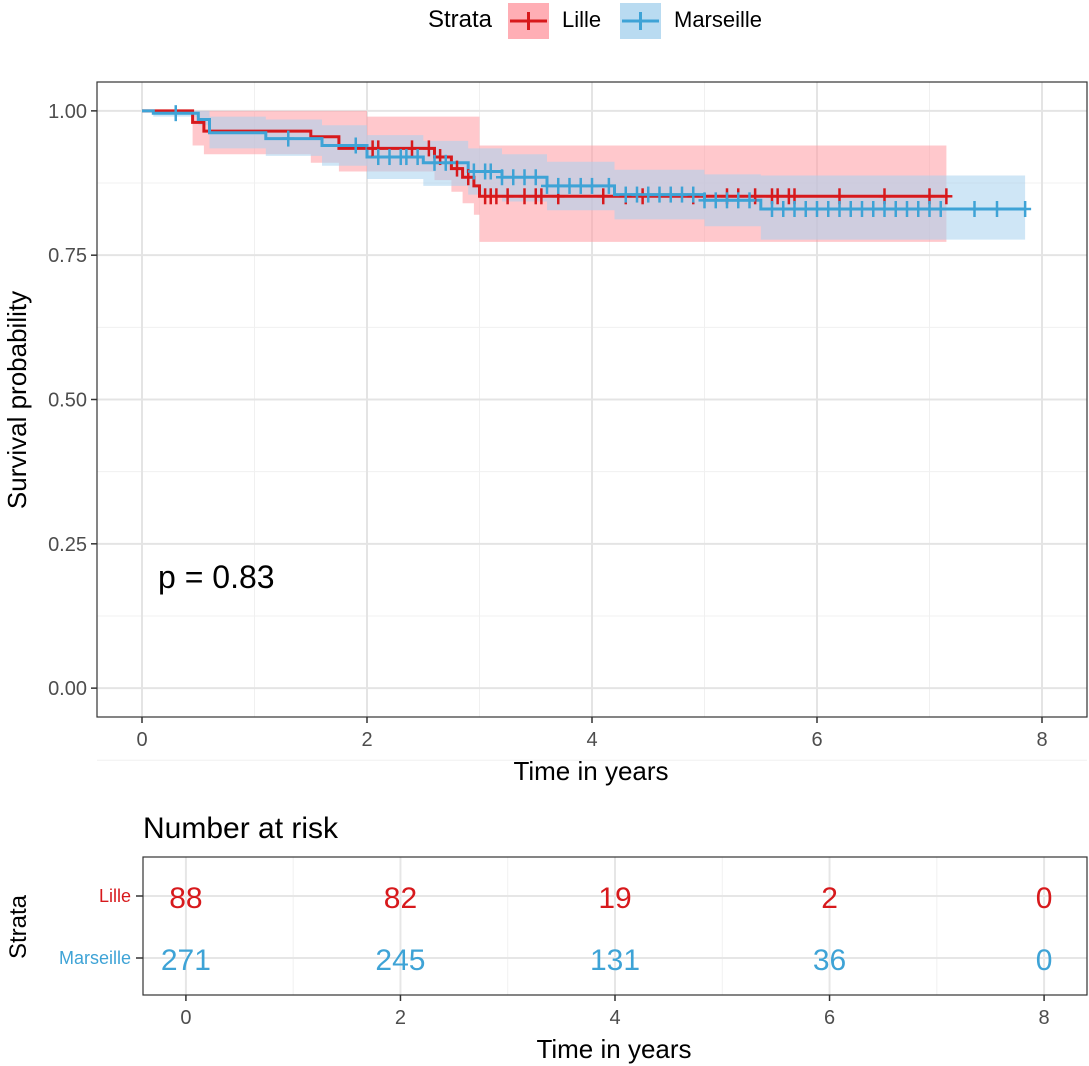  What do you see at coordinates (95, 958) in the screenshot?
I see `risk-row-label-marseille: Marseille` at bounding box center [95, 958].